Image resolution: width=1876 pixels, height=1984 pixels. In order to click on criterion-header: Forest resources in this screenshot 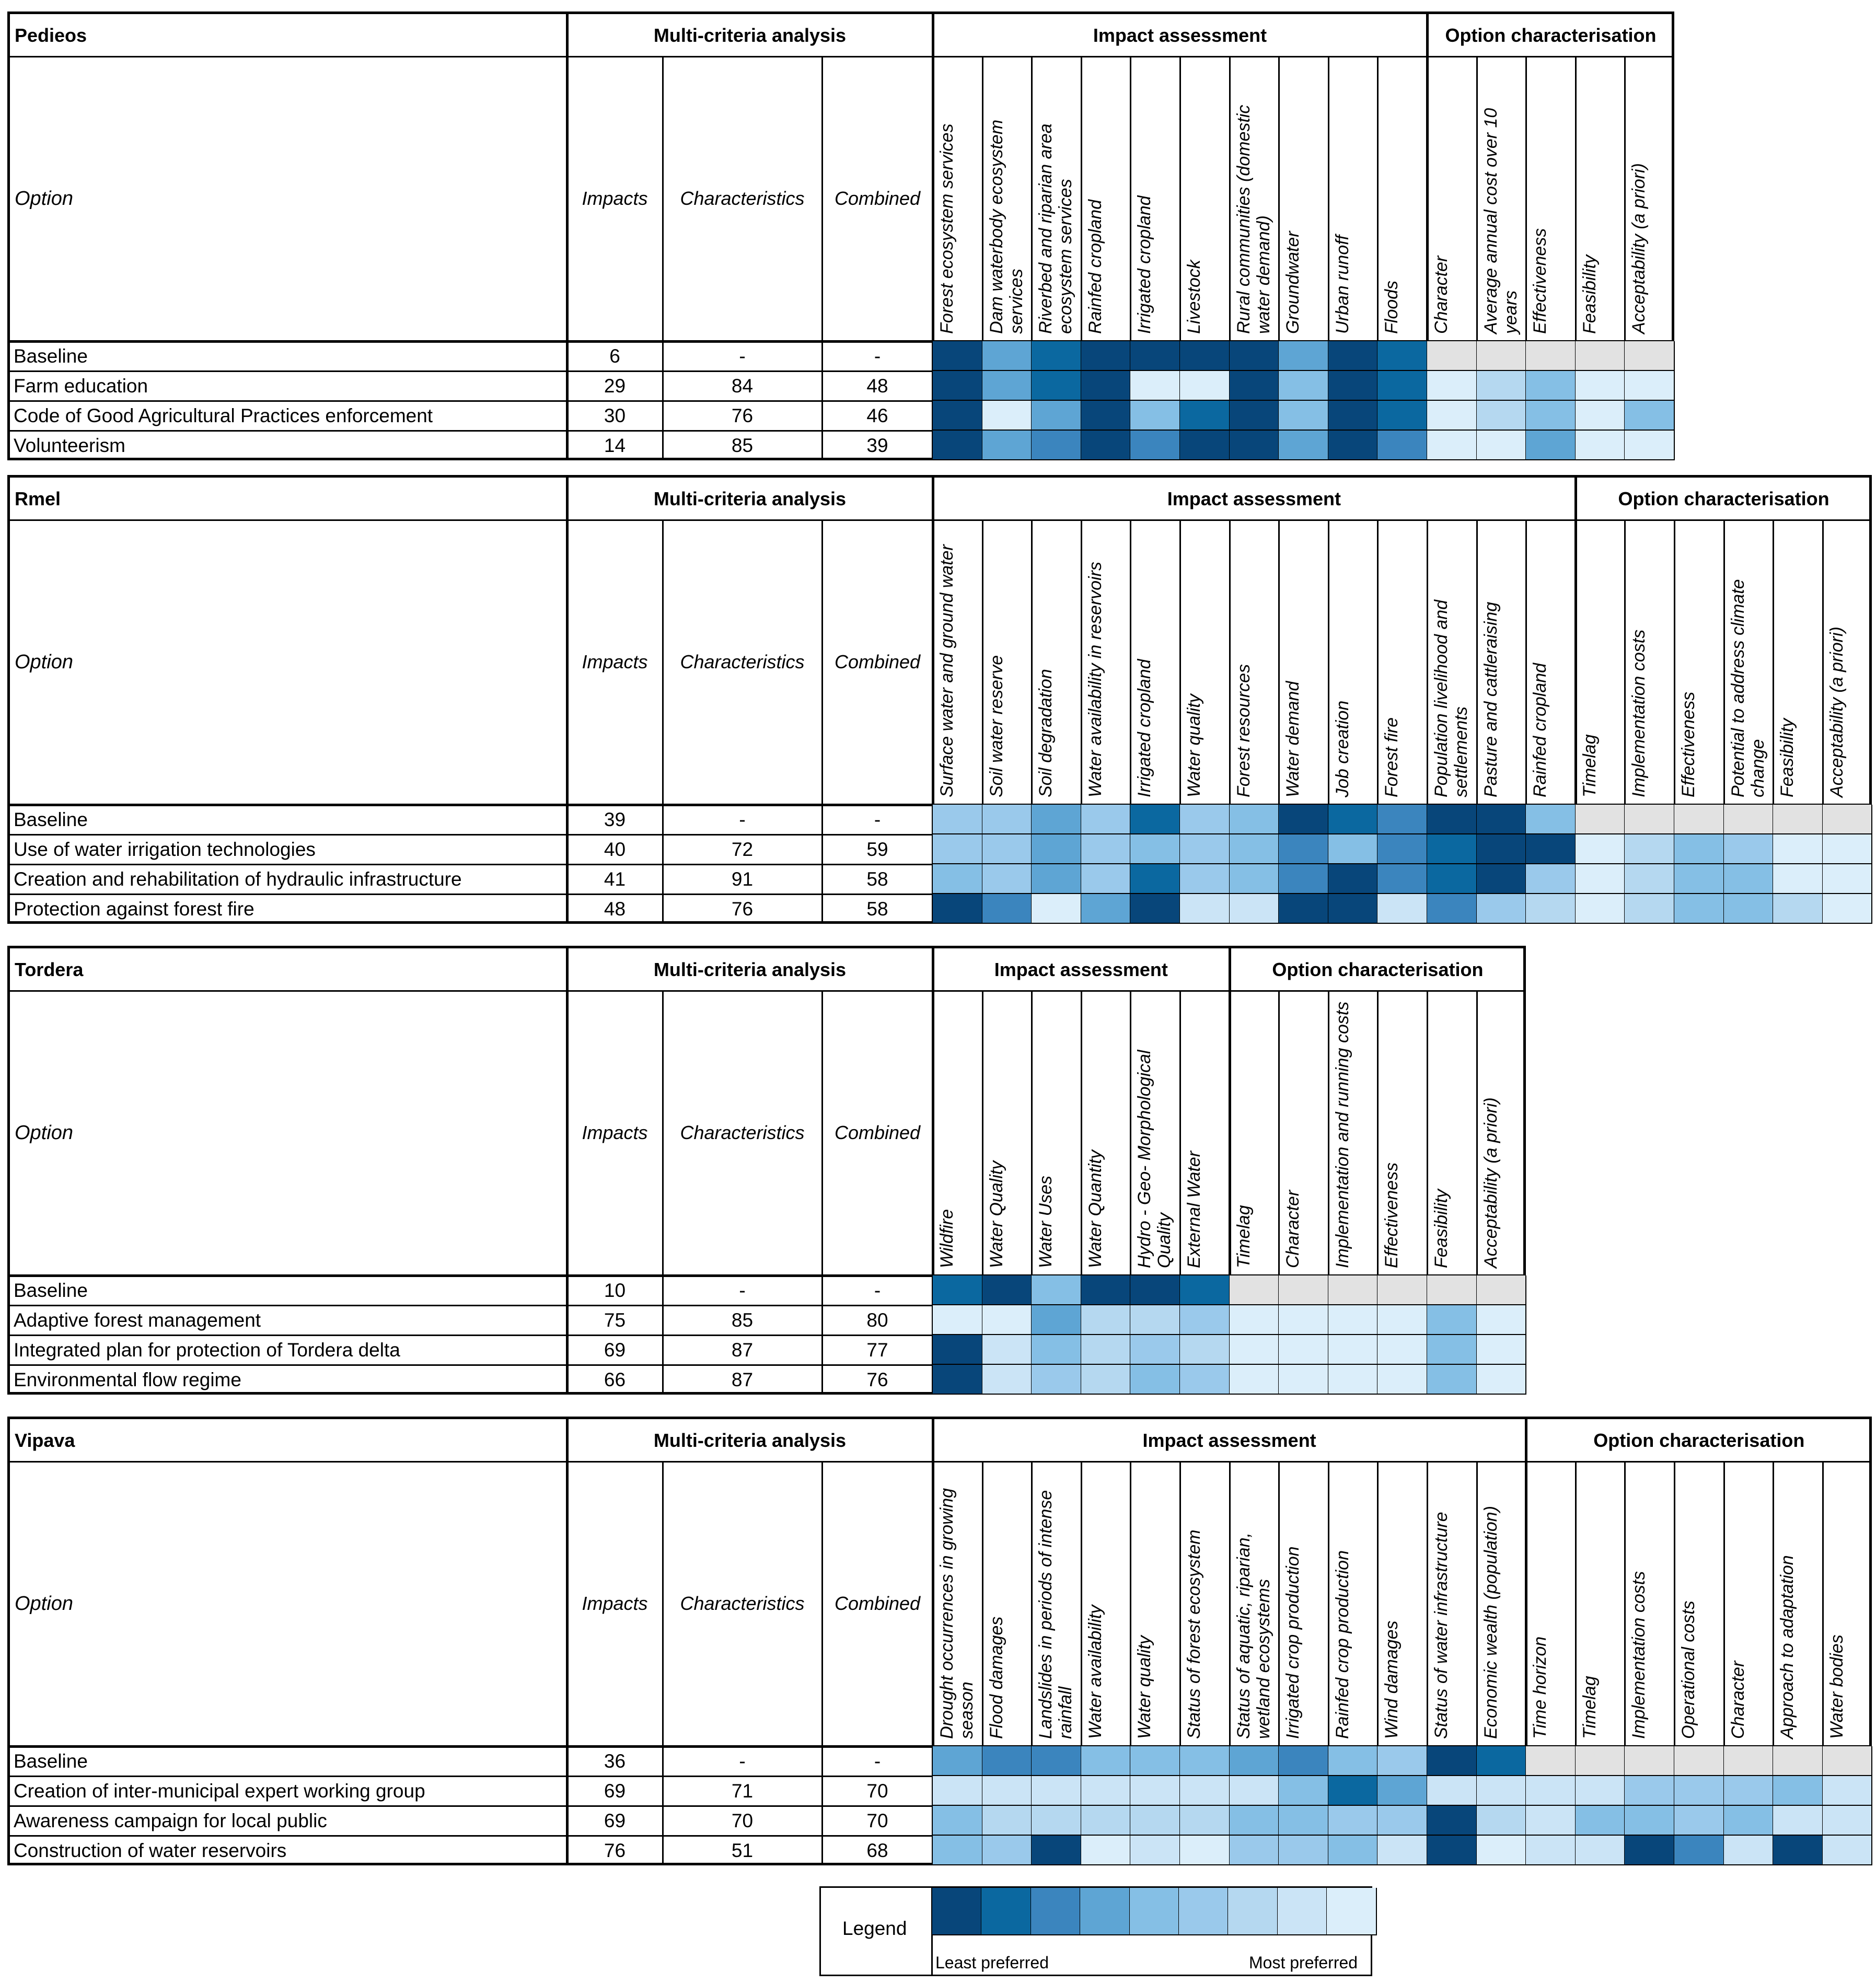, I will do `click(1243, 731)`.